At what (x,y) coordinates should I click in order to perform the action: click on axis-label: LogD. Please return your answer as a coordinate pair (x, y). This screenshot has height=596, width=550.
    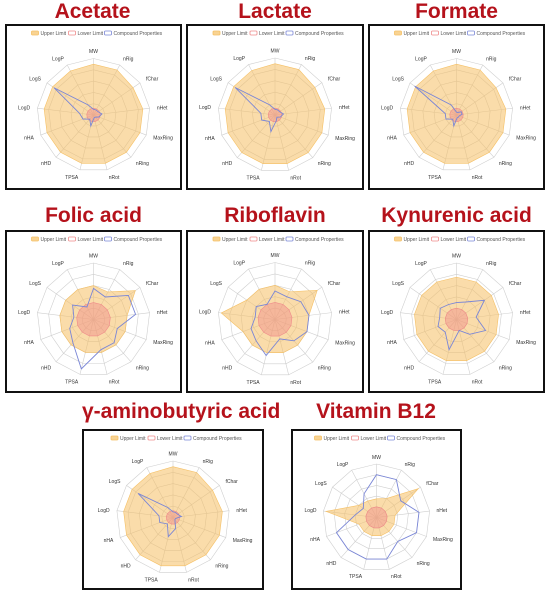
    Looking at the image, I should click on (387, 108).